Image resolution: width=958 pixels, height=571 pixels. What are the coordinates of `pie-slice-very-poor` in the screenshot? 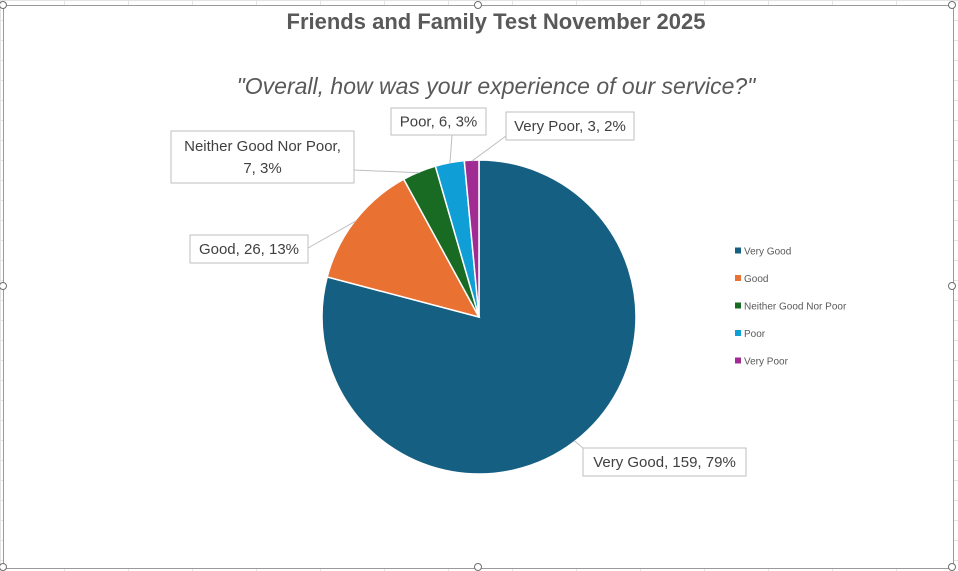 It's located at (471, 238).